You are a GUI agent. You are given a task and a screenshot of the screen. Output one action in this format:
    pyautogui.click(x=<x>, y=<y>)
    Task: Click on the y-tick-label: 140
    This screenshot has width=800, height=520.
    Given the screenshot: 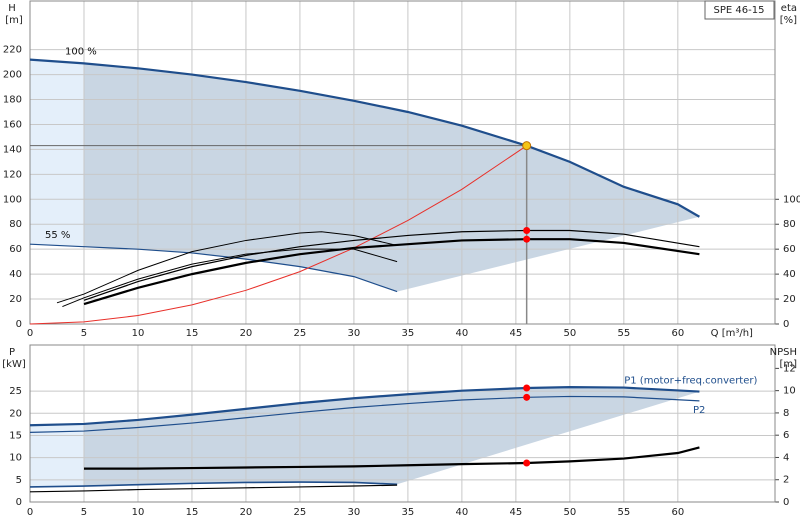 What is the action you would take?
    pyautogui.click(x=12, y=149)
    